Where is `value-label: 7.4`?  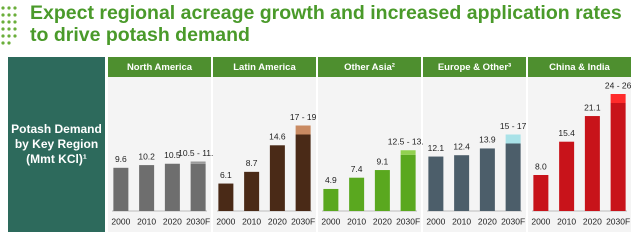 value-label: 7.4 is located at coordinates (357, 169).